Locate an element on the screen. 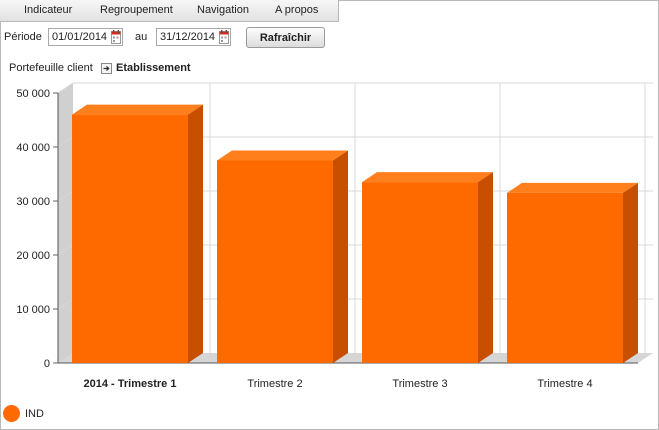 The width and height of the screenshot is (659, 430). chart-left-wall is located at coordinates (65, 223).